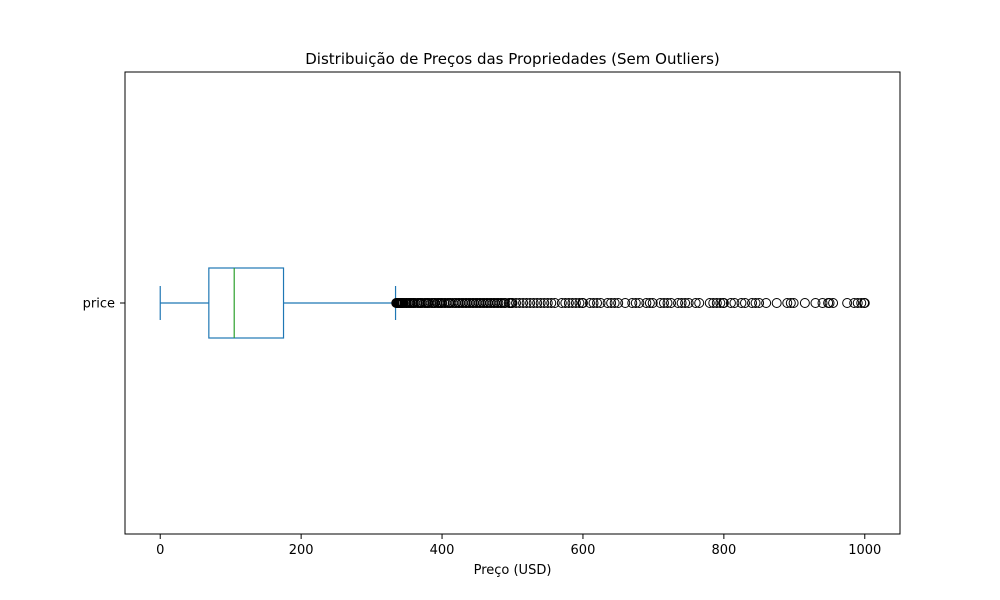  I want to click on x-axis: 0 200 400 600 800 1000, so click(518, 546).